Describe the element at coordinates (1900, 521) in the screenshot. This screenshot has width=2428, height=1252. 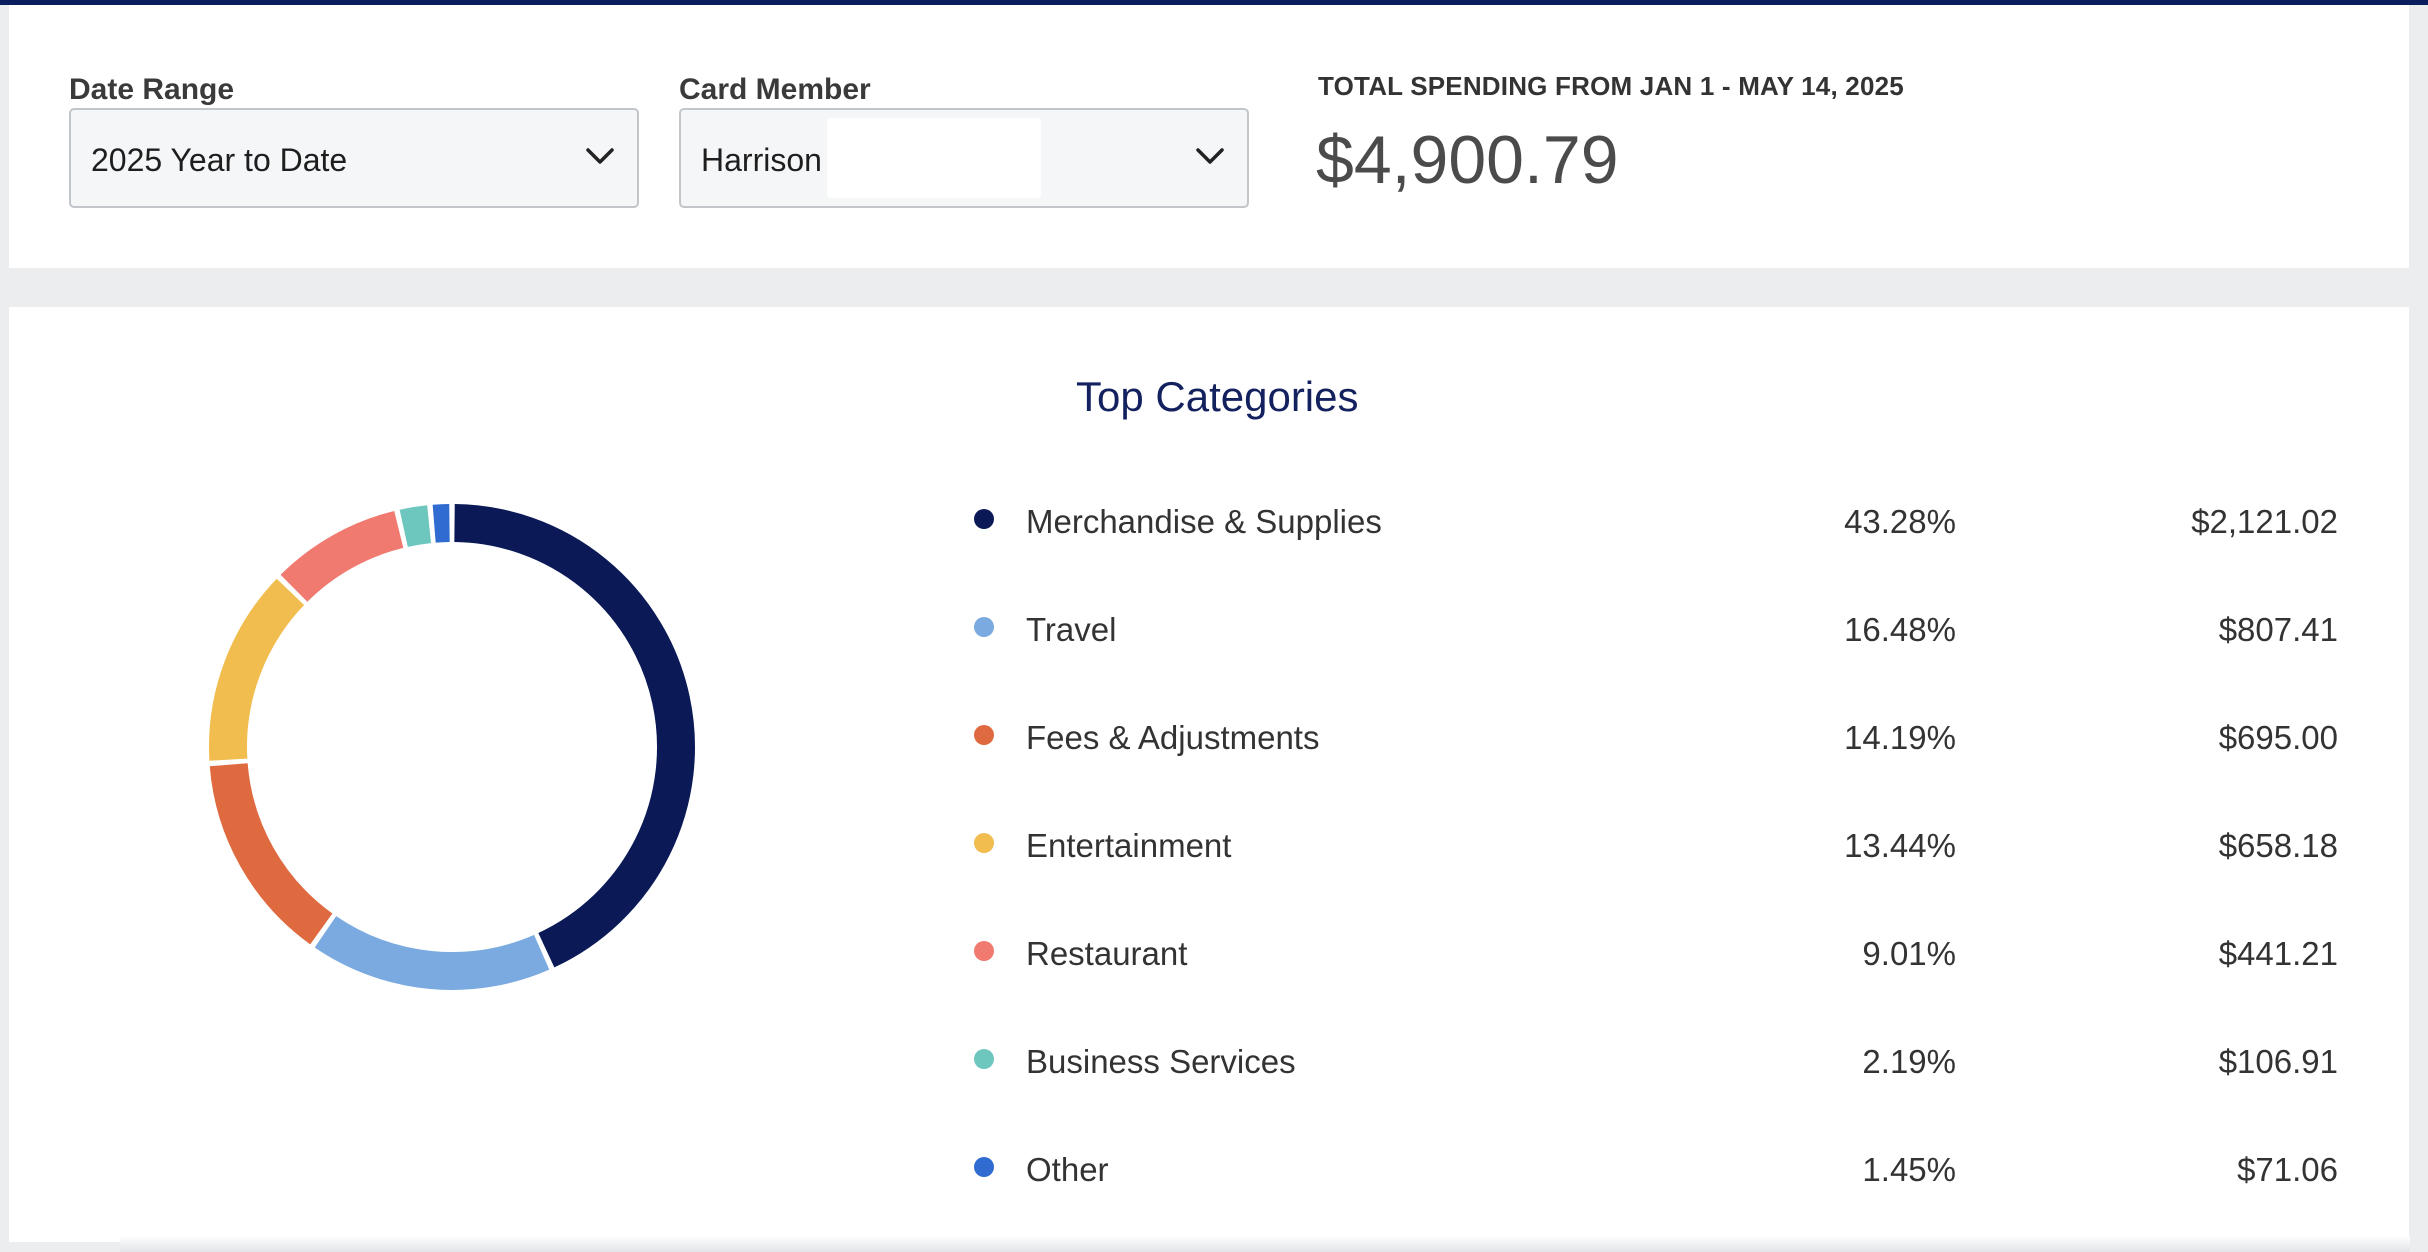
I see `category-percent: 43.28%` at that location.